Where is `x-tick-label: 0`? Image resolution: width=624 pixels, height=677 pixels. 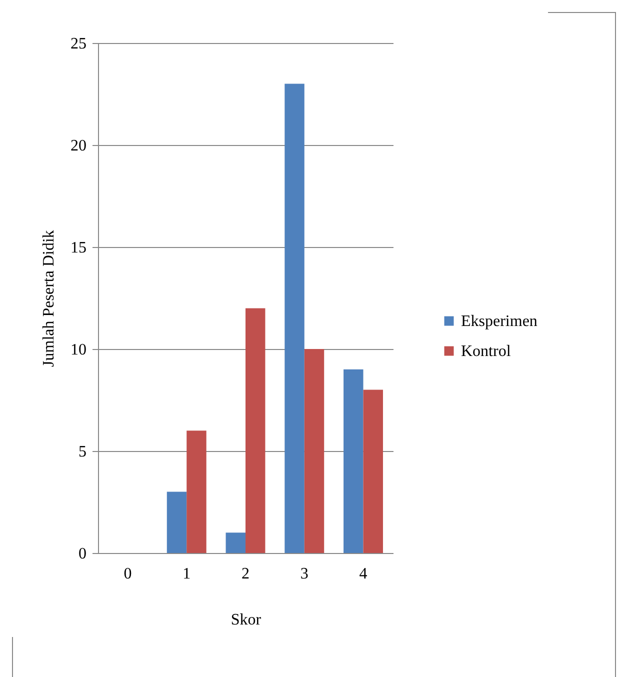
x-tick-label: 0 is located at coordinates (128, 574).